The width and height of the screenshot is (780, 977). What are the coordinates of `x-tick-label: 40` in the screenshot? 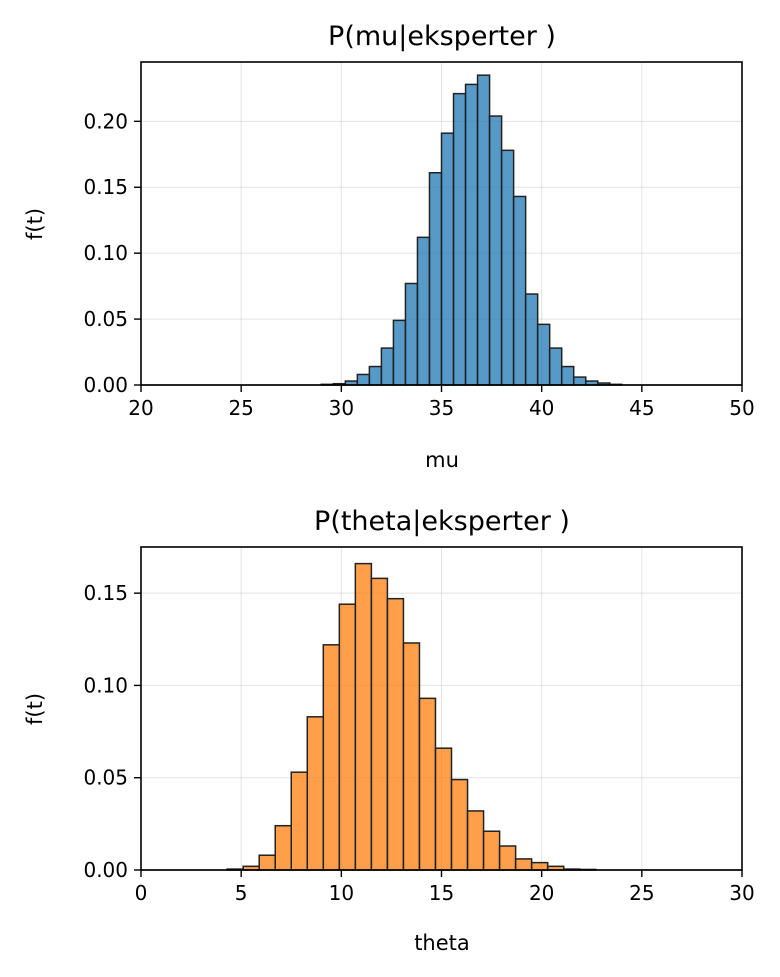 It's located at (541, 408).